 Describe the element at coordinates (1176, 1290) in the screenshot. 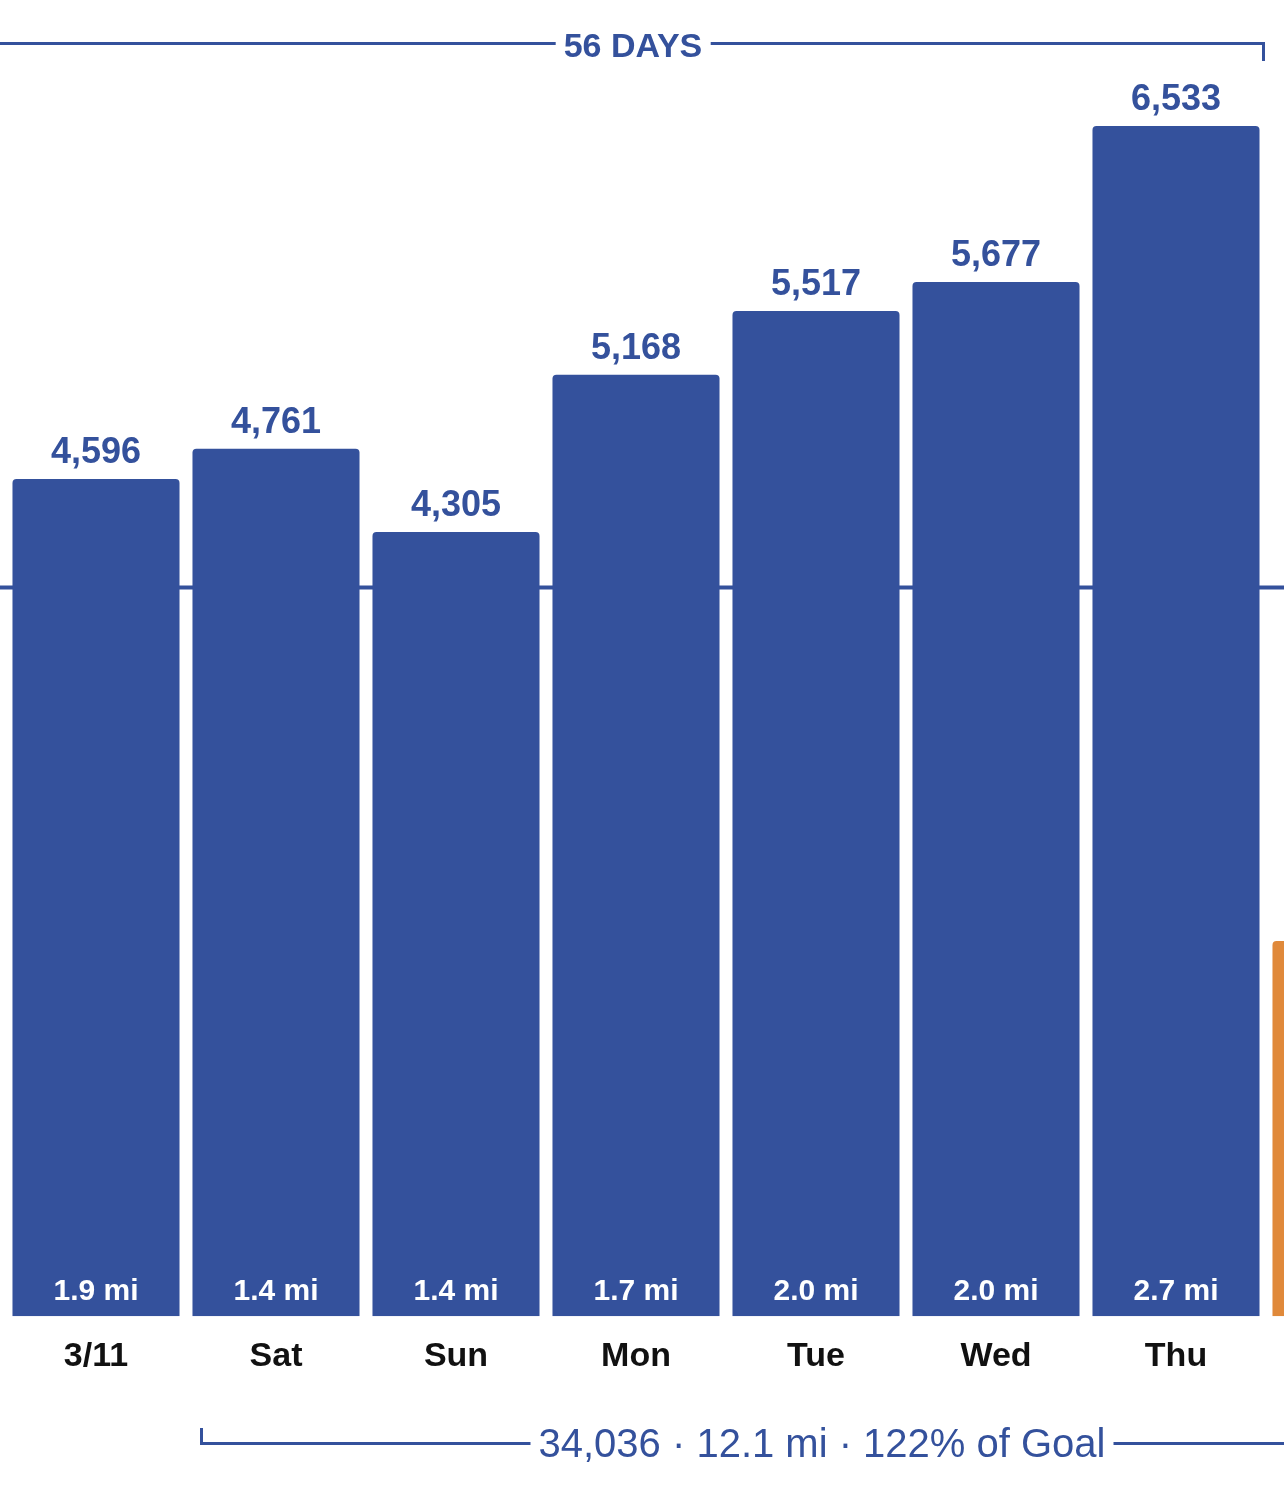

I see `annotation: 2.7 mi` at that location.